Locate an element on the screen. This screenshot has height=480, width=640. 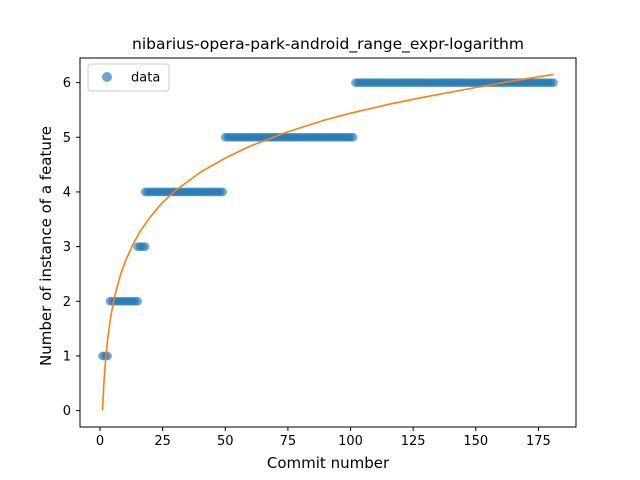
x-tick-label: 150 is located at coordinates (475, 441).